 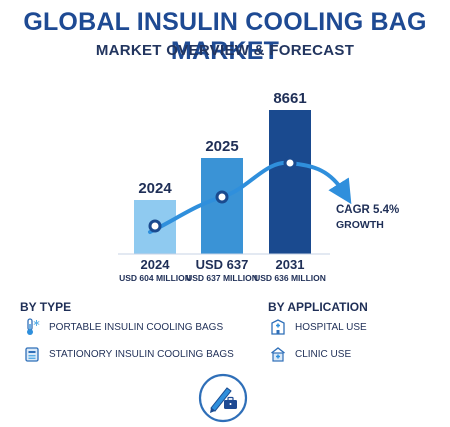 I want to click on curve-point-2024, so click(x=155, y=226).